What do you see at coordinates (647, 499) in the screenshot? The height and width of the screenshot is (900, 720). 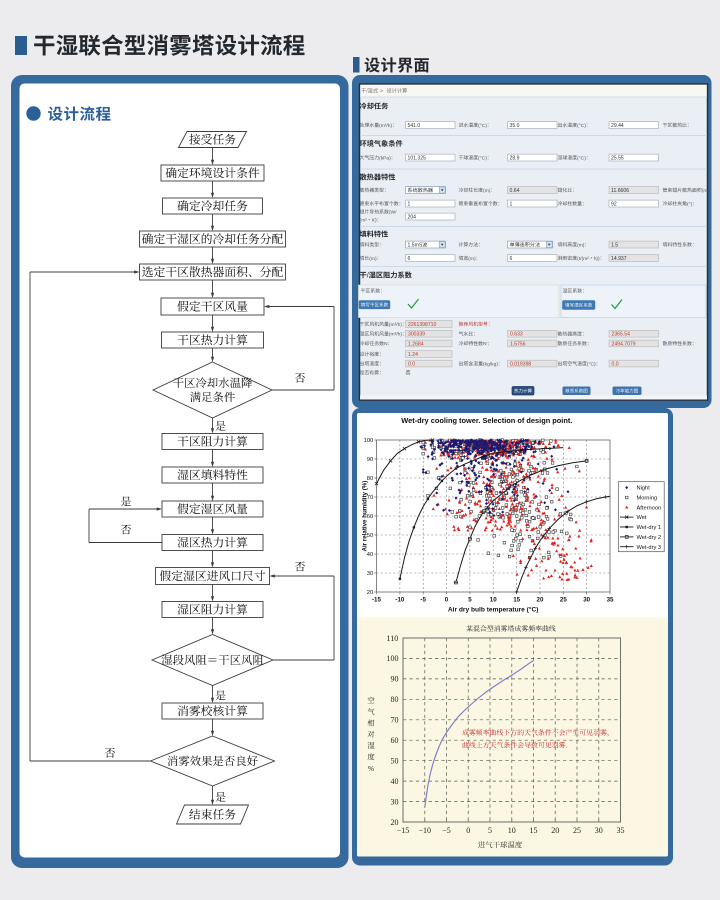 I see `svg-text: Morning` at bounding box center [647, 499].